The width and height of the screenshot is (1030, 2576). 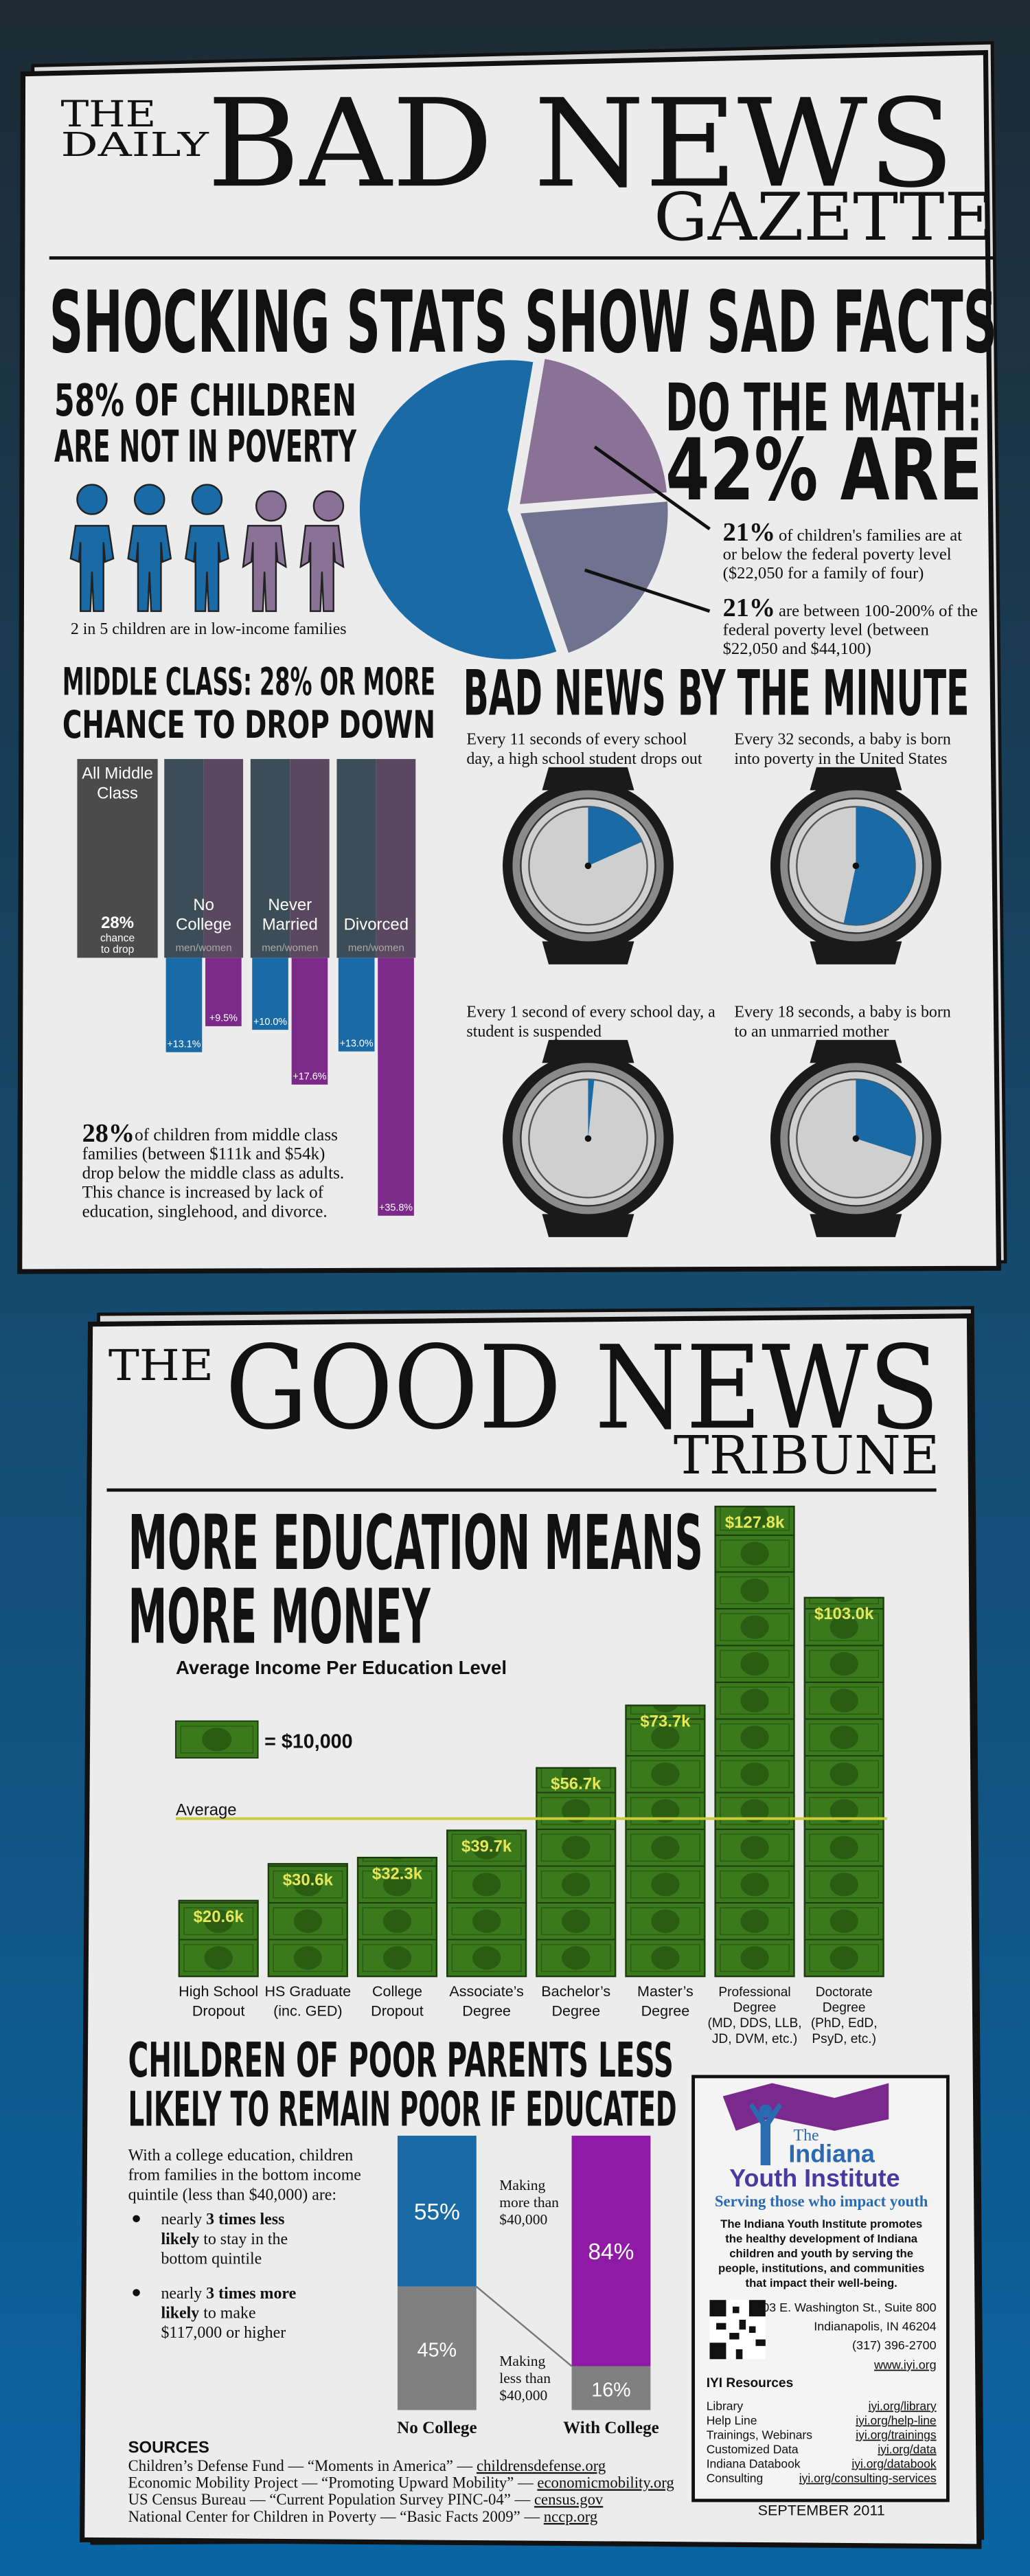 I want to click on value-label: $127.8k, so click(x=755, y=1522).